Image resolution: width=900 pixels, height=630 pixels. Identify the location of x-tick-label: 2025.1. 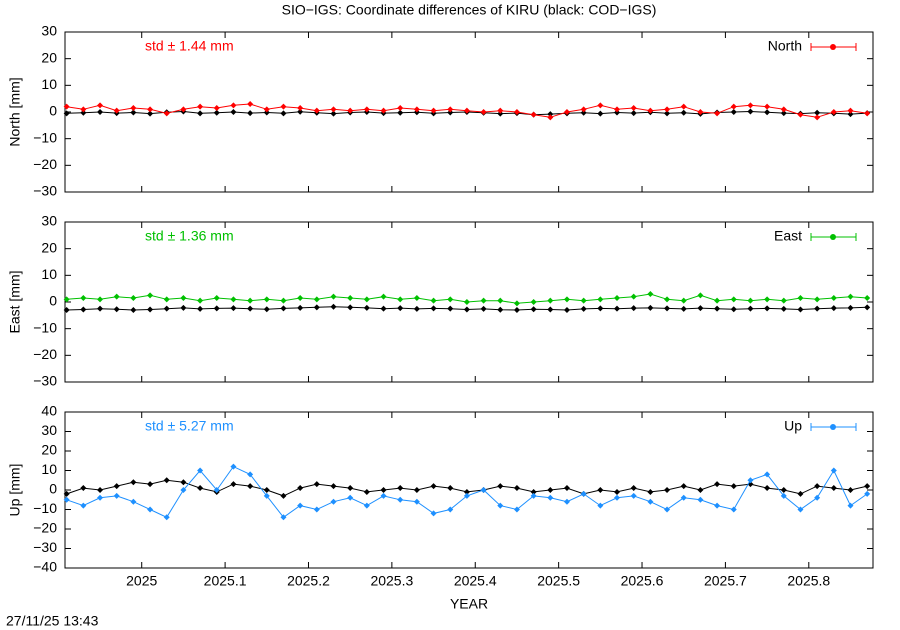
(225, 581).